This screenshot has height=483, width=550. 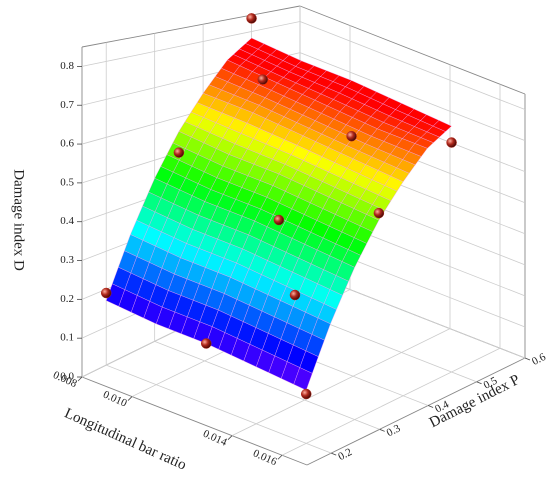 What do you see at coordinates (67, 221) in the screenshot?
I see `z-tick-label: 0.4` at bounding box center [67, 221].